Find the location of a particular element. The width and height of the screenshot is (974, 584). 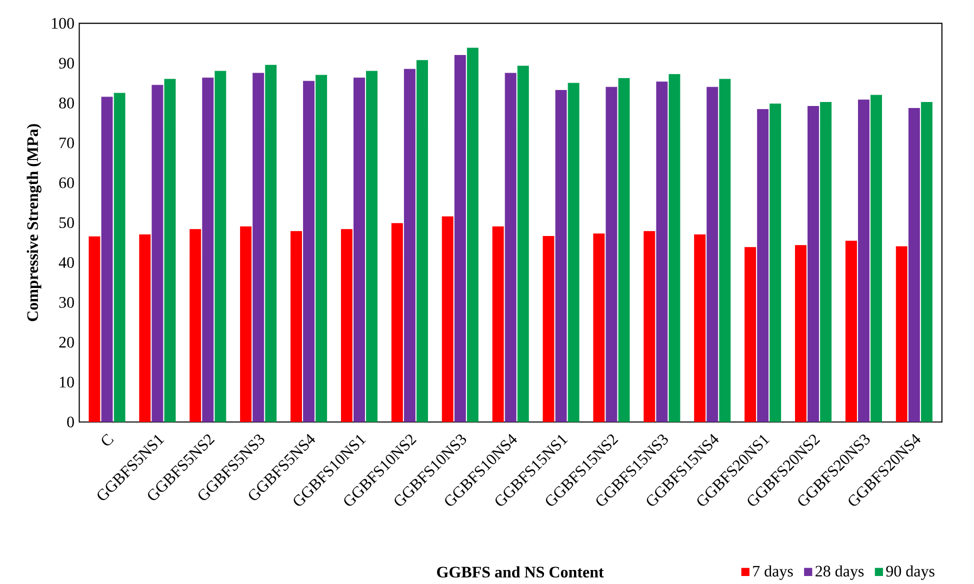

y-tick-label: 90 is located at coordinates (66, 63).